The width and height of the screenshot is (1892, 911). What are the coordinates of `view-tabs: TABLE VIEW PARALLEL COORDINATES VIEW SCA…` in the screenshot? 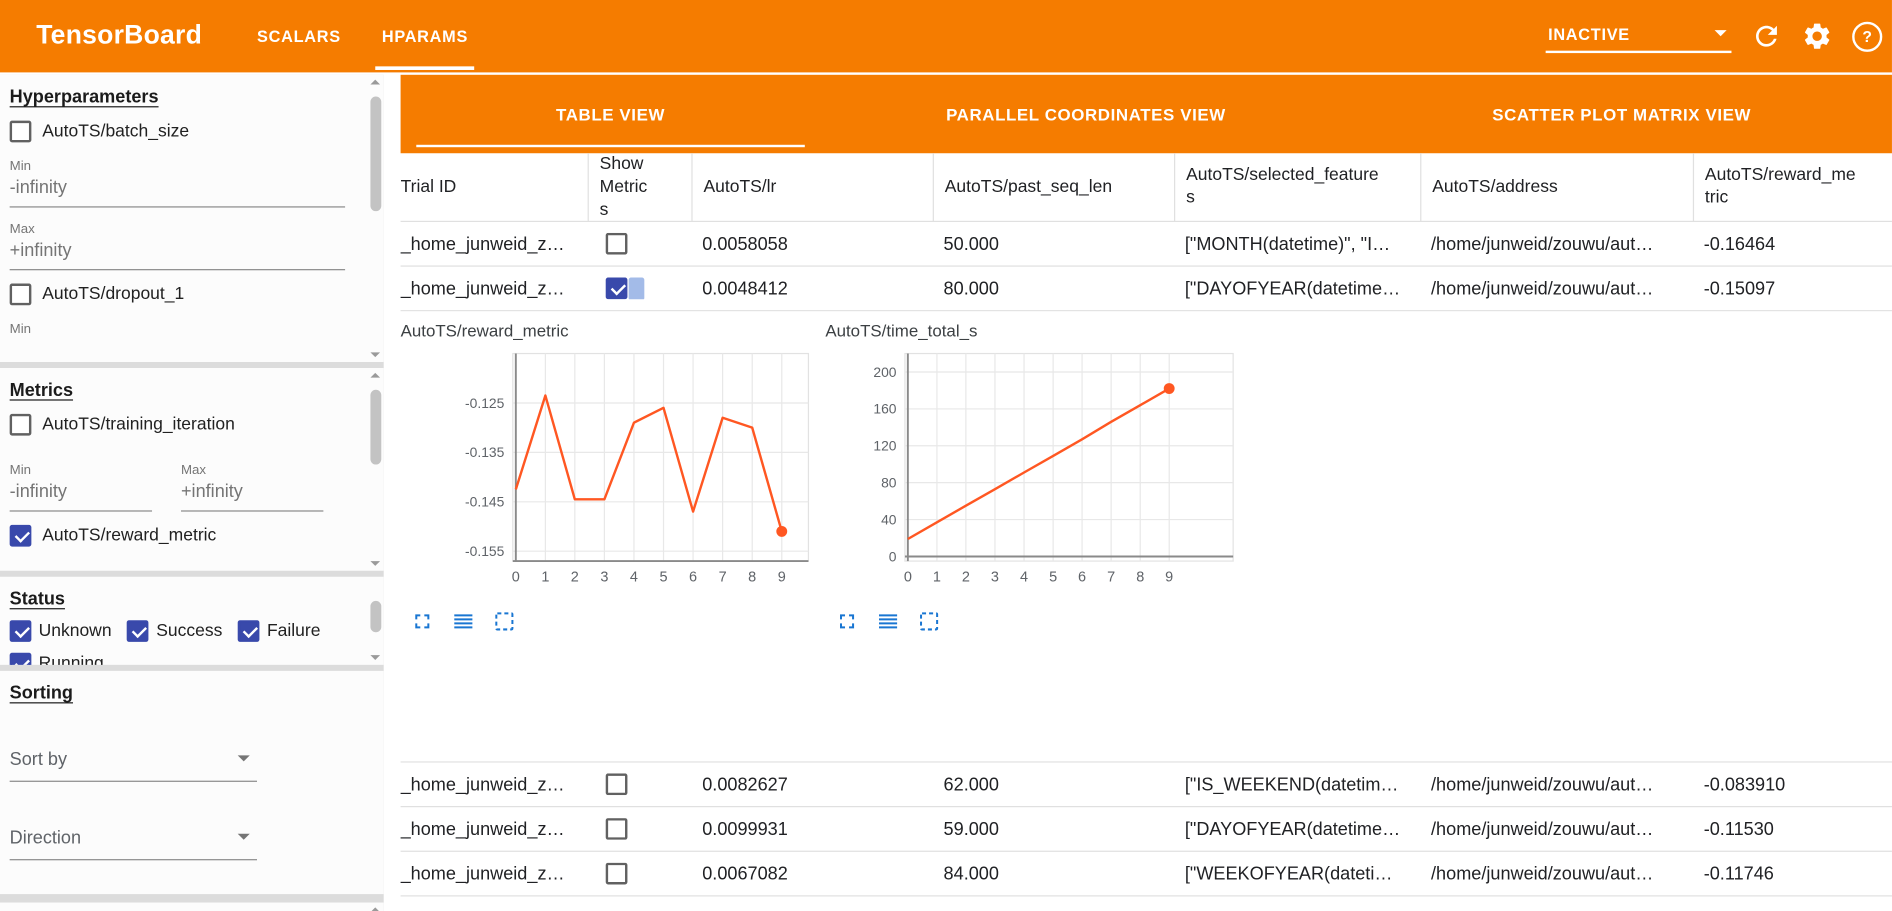 It's located at (1146, 114).